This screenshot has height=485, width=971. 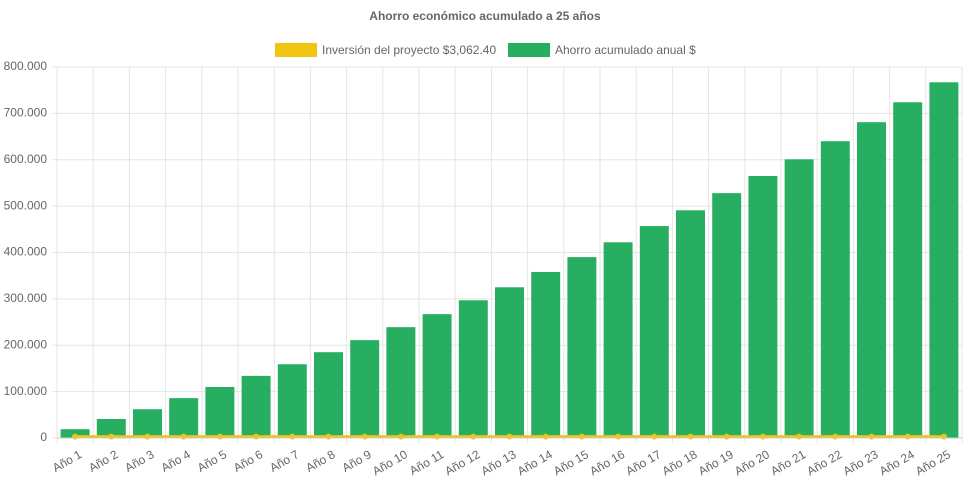 What do you see at coordinates (67, 461) in the screenshot?
I see `x-tick-label: Año 1` at bounding box center [67, 461].